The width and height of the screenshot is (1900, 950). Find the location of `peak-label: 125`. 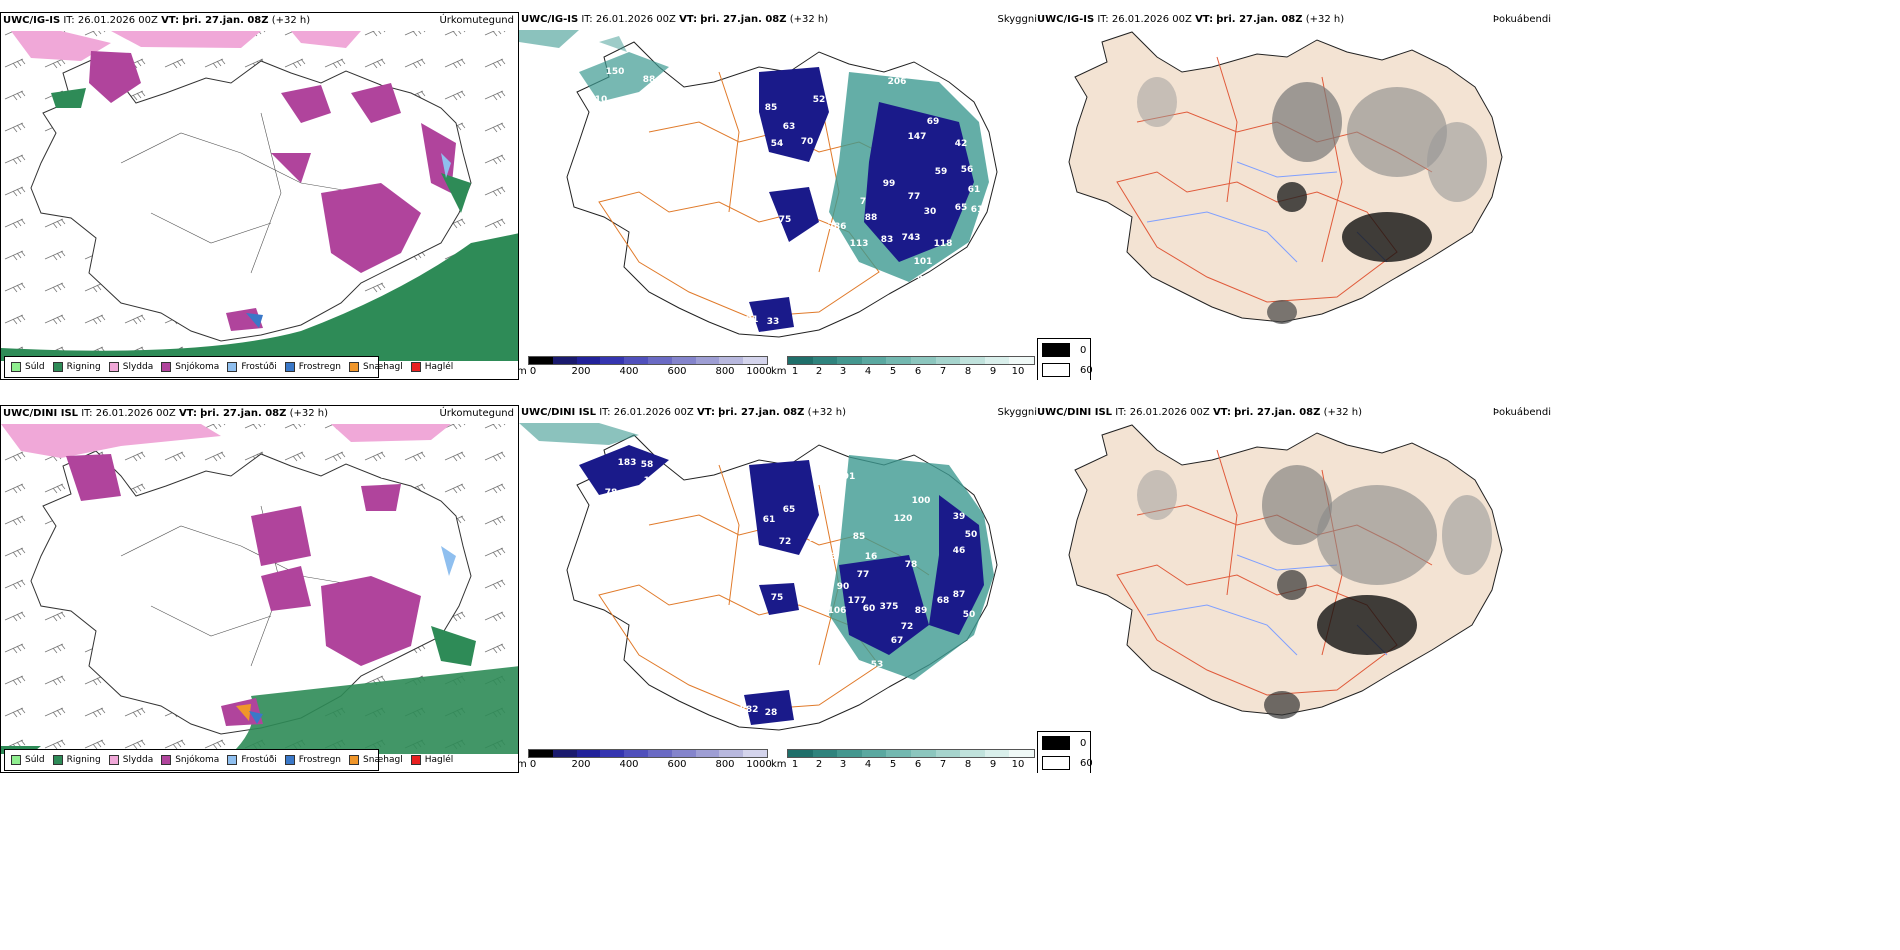

peak-label: 125 is located at coordinates (653, 481).